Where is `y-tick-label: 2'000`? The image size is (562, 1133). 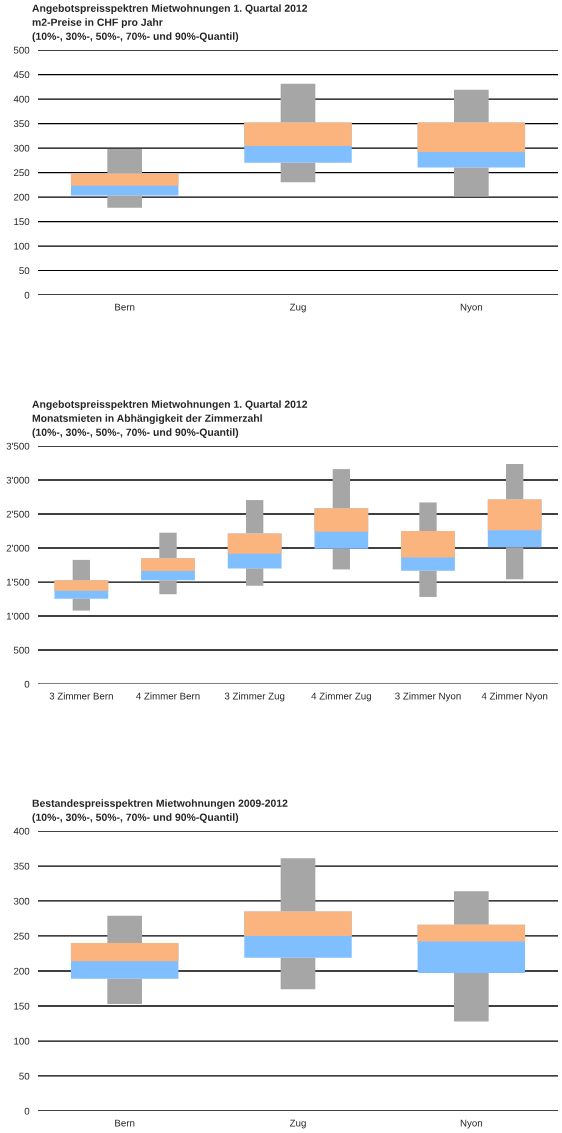
y-tick-label: 2'000 is located at coordinates (18, 548).